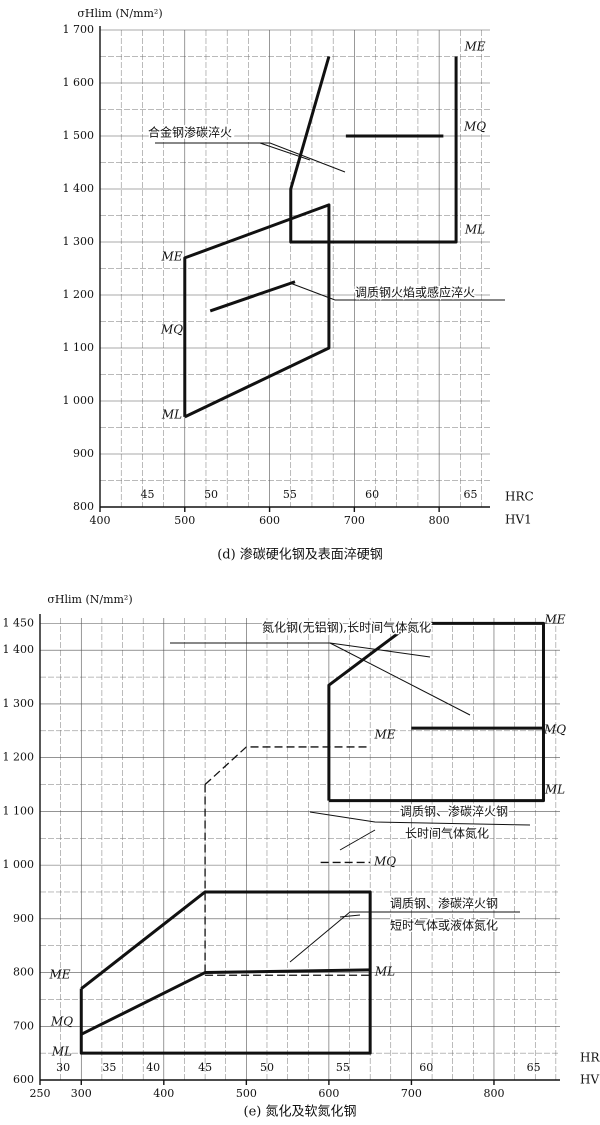 The image size is (600, 1125). What do you see at coordinates (79, 29) in the screenshot?
I see `y-tick-label: 1 700` at bounding box center [79, 29].